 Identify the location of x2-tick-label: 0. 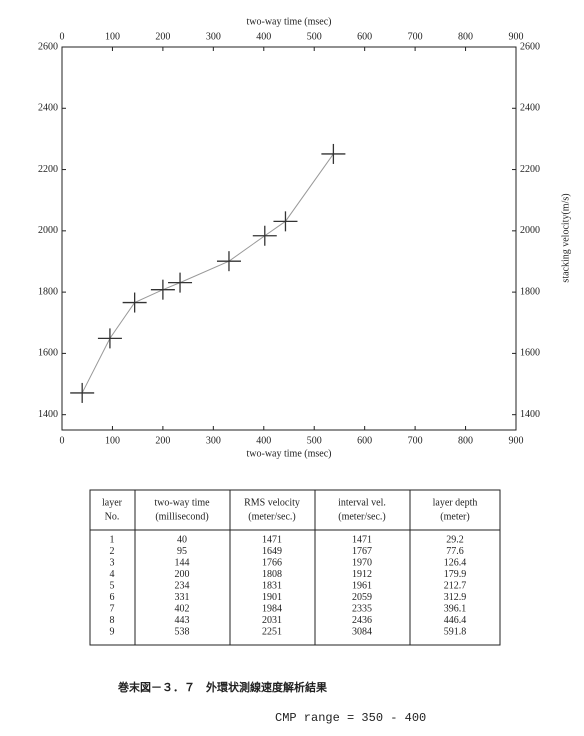
(62, 36).